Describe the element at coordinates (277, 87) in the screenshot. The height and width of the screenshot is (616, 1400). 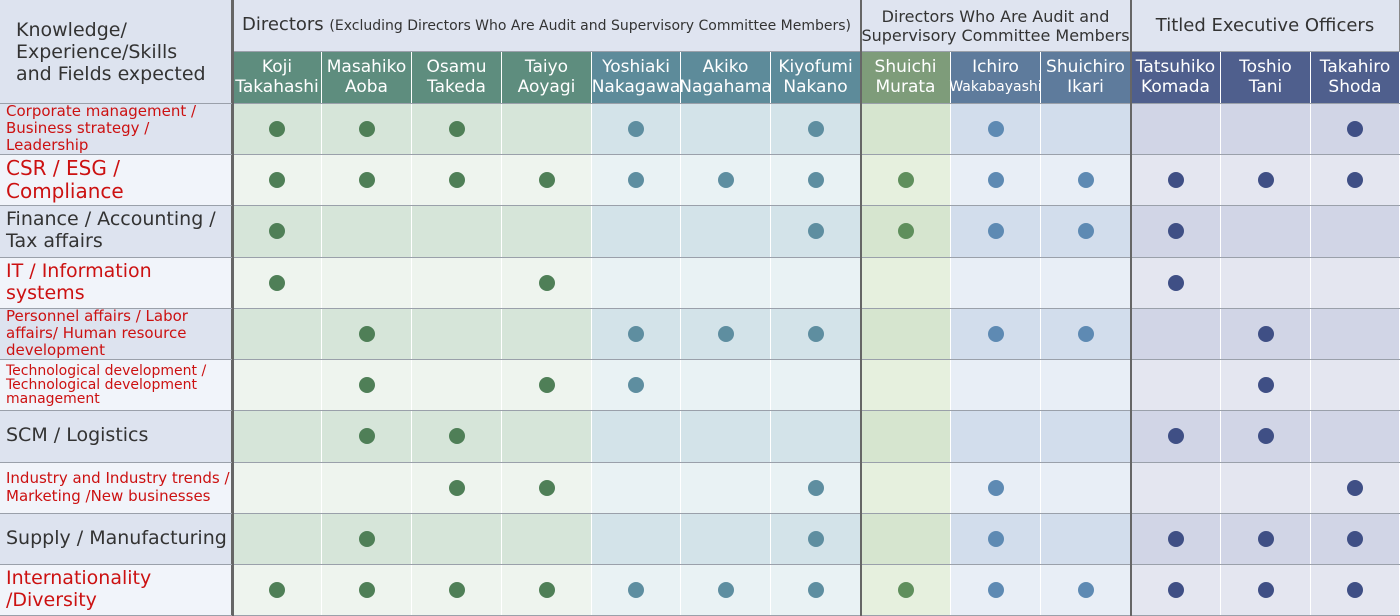
I see `last-name: Takahashi` at that location.